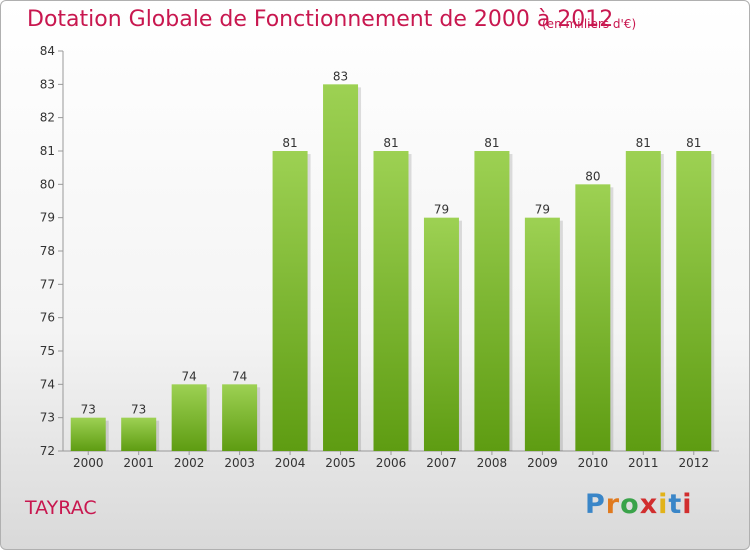  I want to click on x-tick-label: 2004, so click(290, 463).